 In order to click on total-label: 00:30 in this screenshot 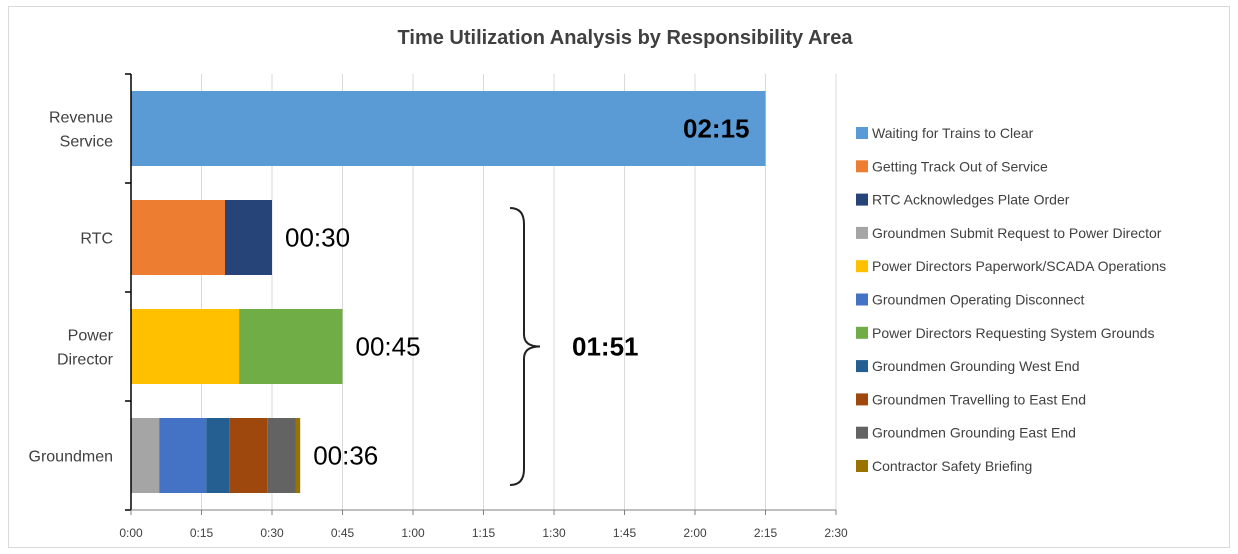, I will do `click(317, 238)`.